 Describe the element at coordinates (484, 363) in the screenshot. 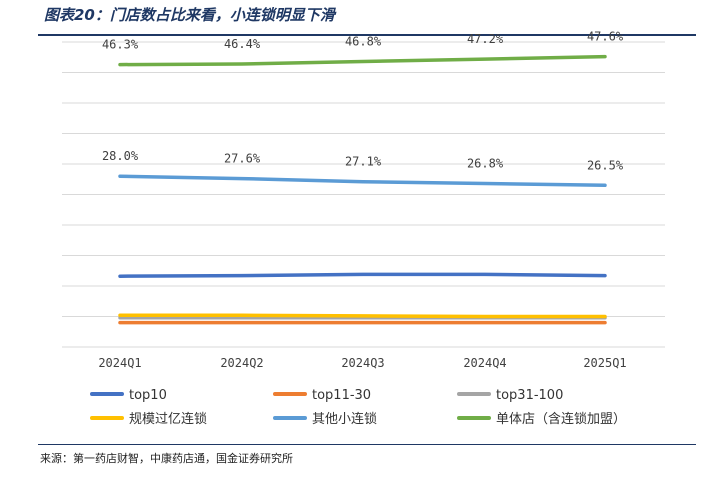

I see `x-tick-label: 2024Q4` at that location.